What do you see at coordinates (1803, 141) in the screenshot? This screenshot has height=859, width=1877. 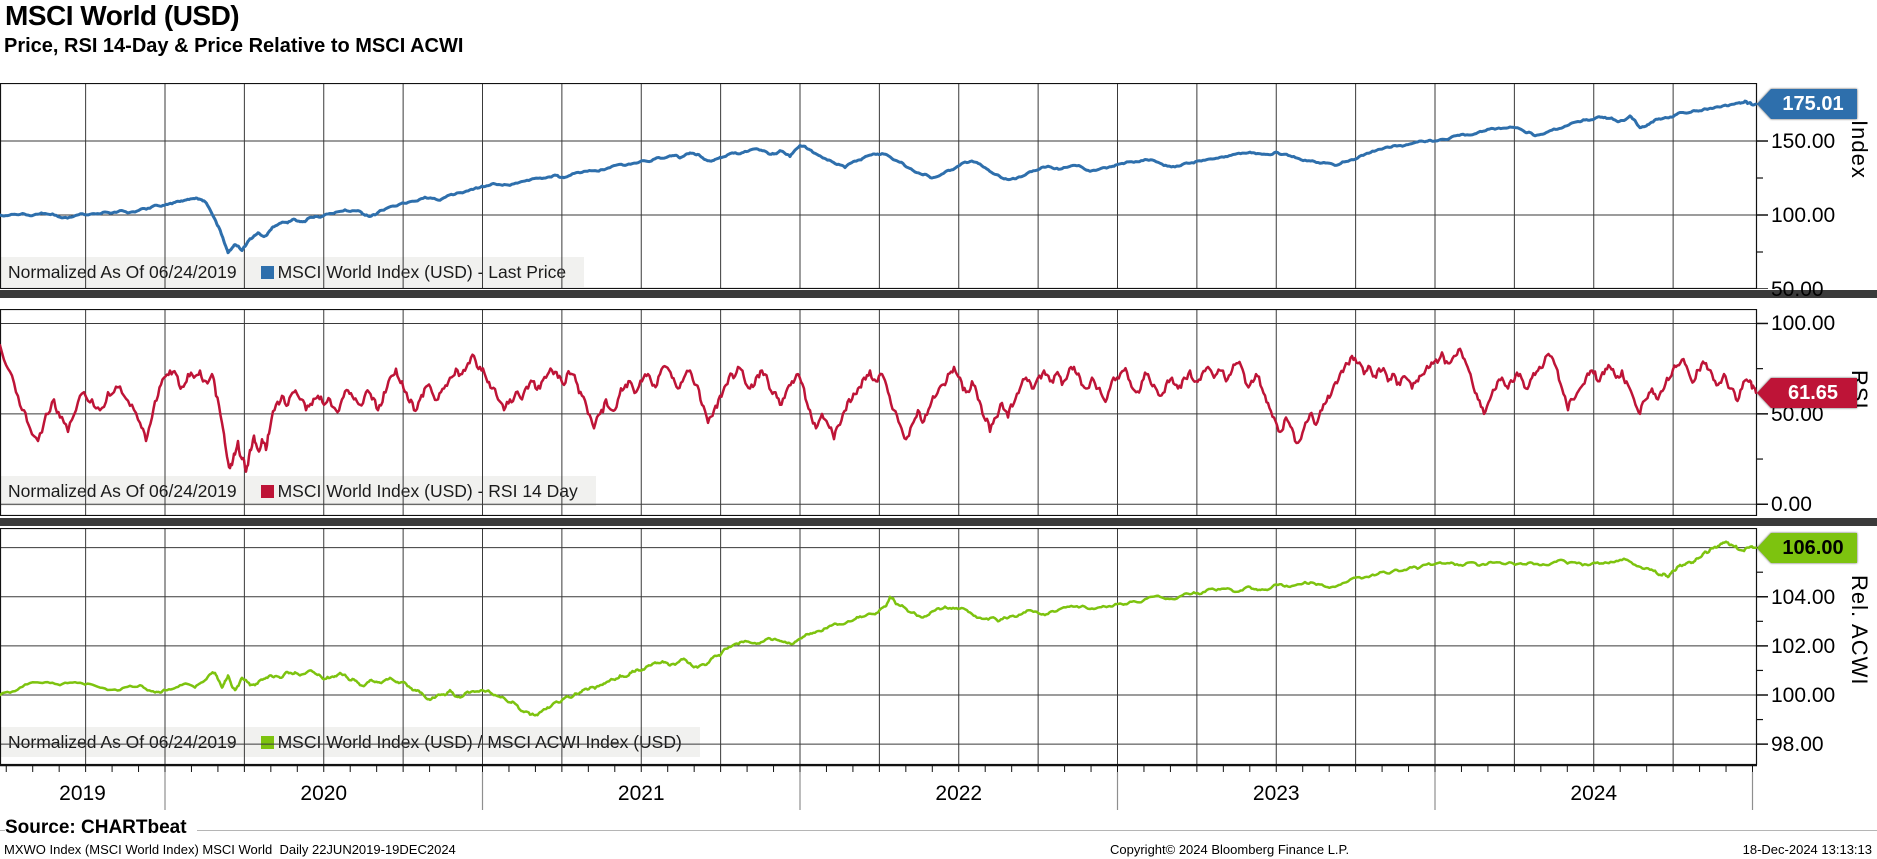 I see `price-tick-label: 150.00` at bounding box center [1803, 141].